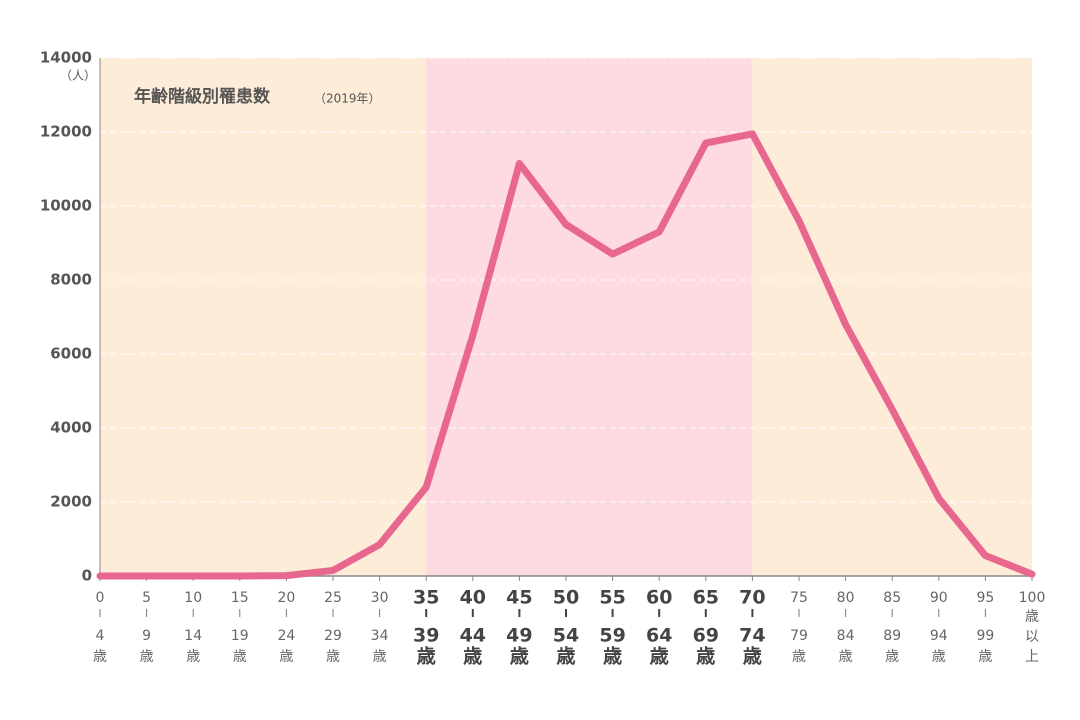  I want to click on x-tick-label: 40, so click(473, 598).